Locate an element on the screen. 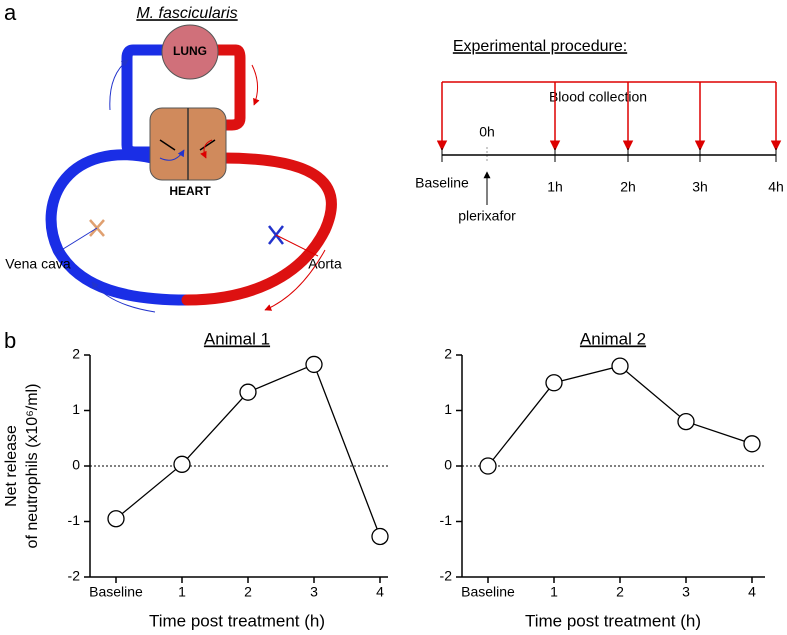 The width and height of the screenshot is (787, 635). lung-label: LUNG is located at coordinates (190, 51).